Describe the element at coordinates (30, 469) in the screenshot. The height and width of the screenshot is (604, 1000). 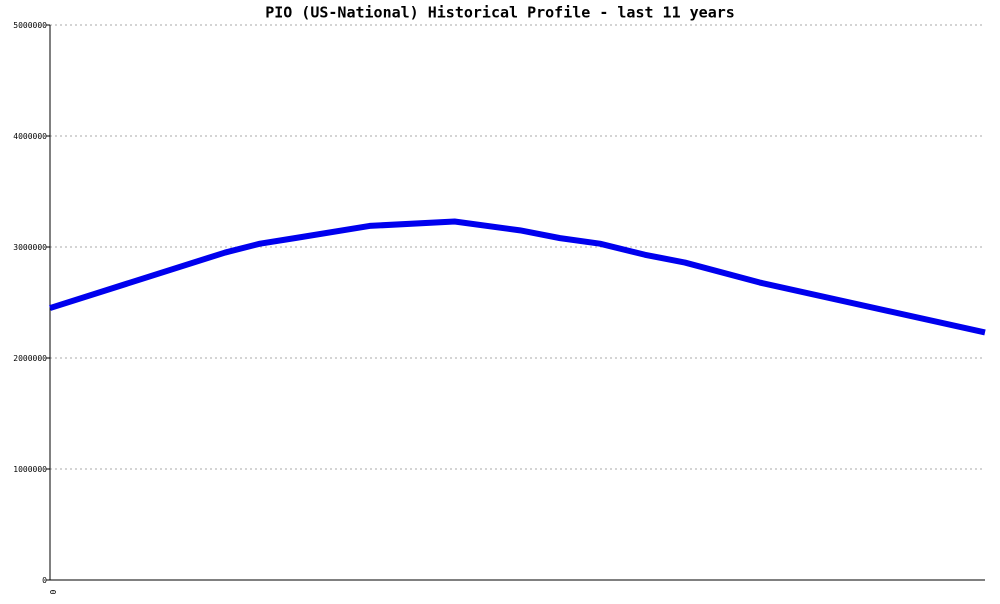
I see `y-tick-label: 1000000` at that location.